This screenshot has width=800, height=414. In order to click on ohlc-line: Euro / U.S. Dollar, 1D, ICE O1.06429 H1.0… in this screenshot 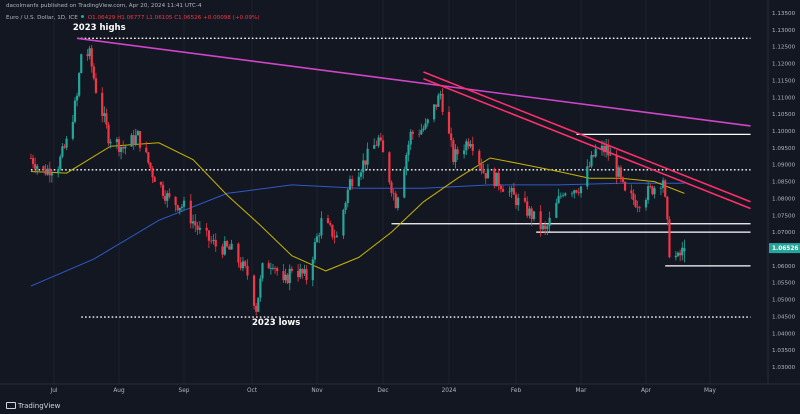, I will do `click(132, 18)`.